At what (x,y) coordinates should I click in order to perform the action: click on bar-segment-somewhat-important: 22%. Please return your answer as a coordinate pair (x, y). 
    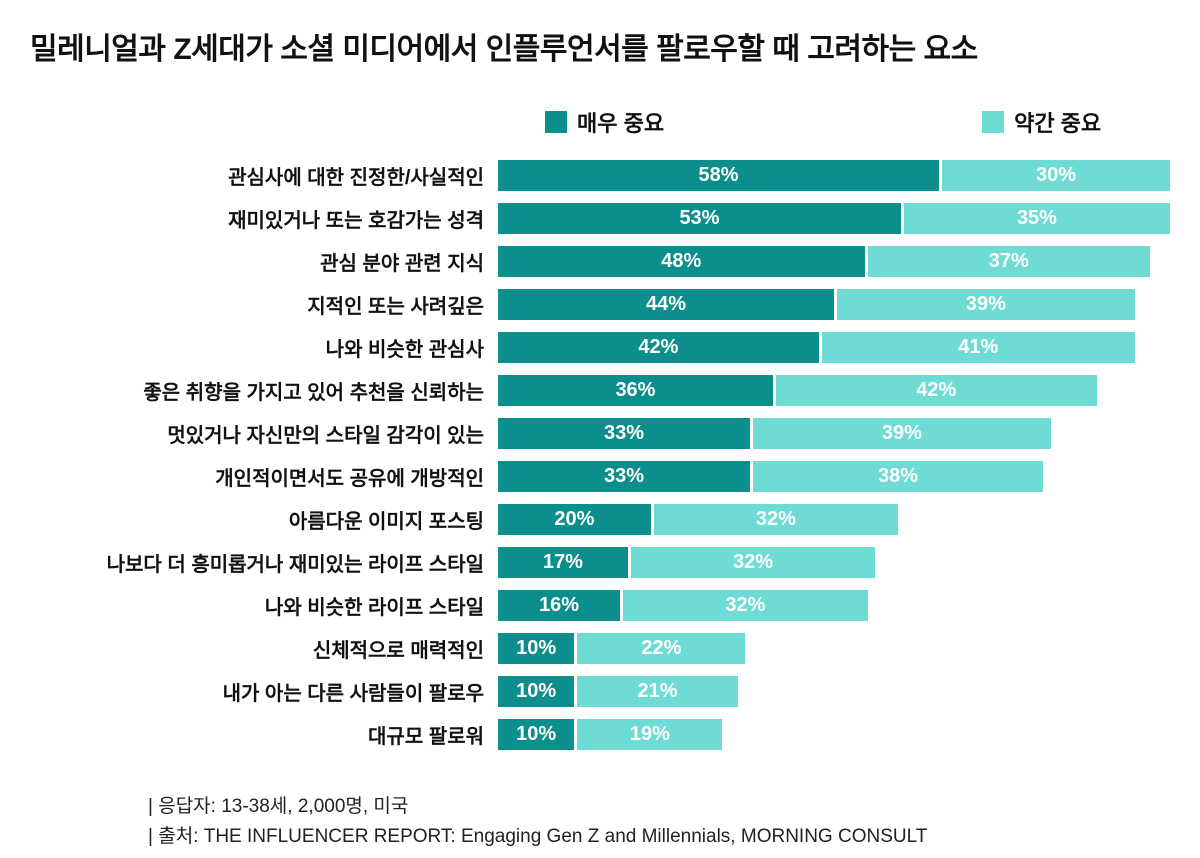
    Looking at the image, I should click on (661, 648).